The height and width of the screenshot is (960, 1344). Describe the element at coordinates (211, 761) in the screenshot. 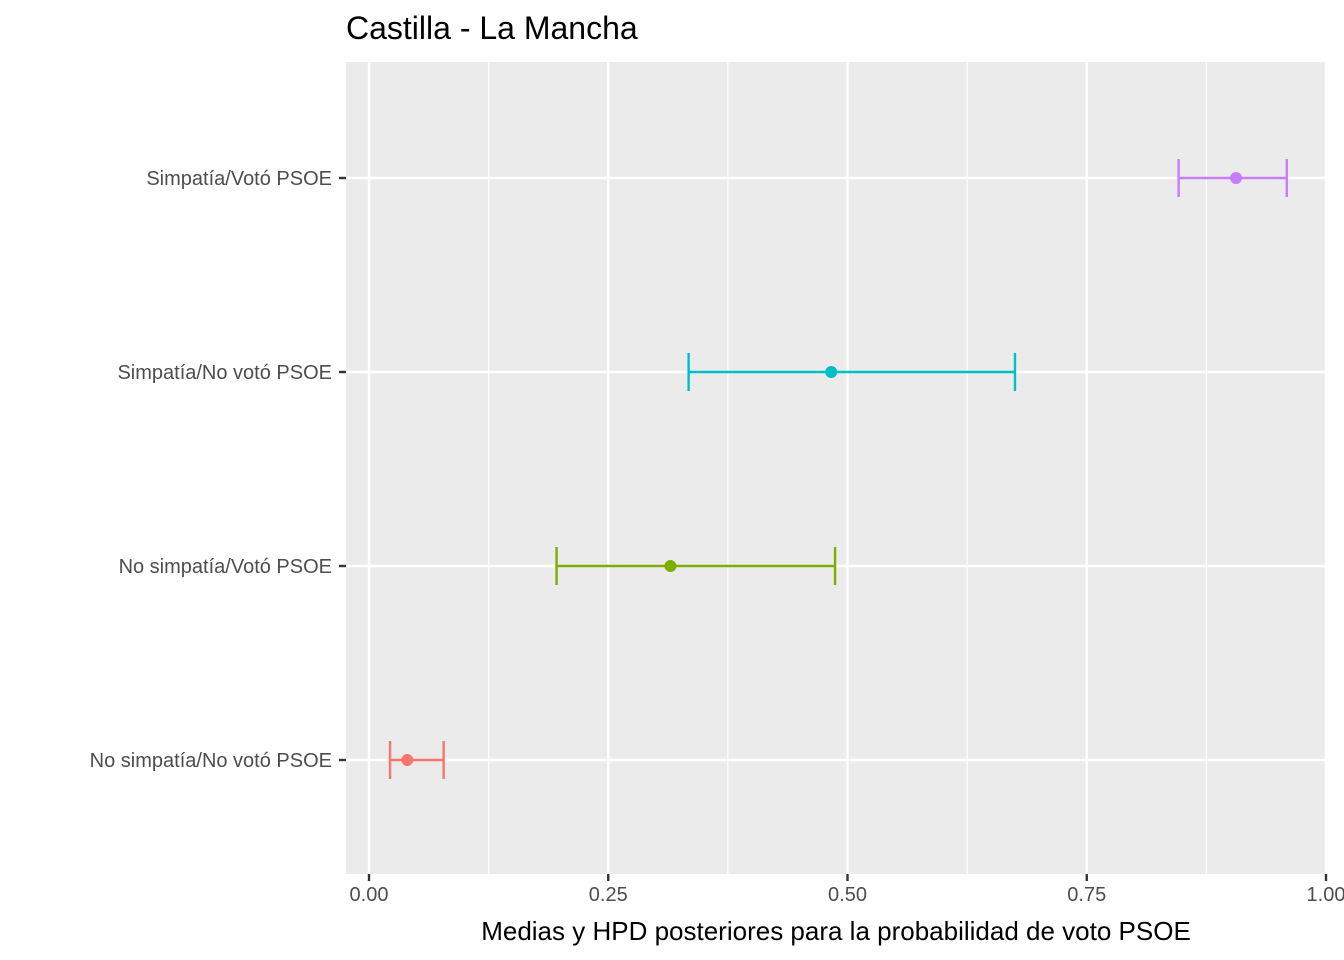

I see `y-tick-label: No simpatía/No votó PSOE` at that location.